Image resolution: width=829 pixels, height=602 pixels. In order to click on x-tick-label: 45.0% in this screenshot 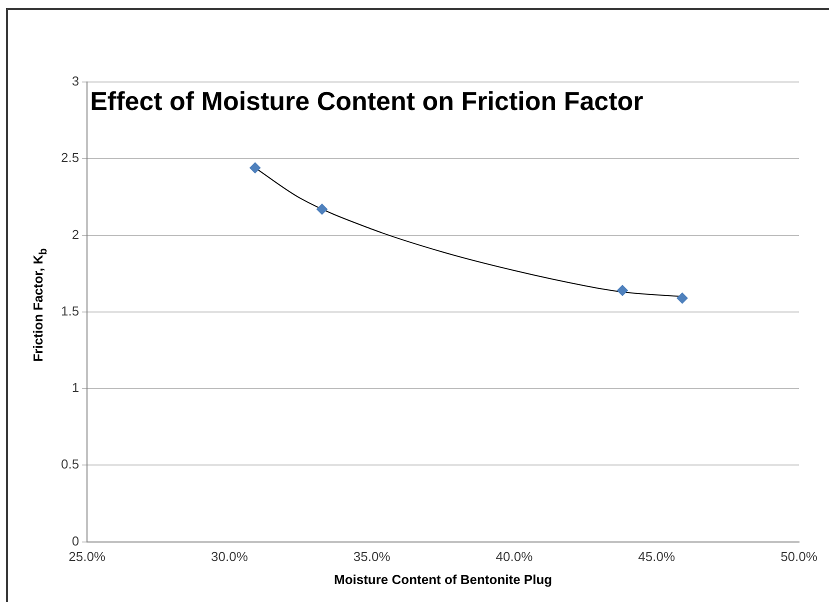, I will do `click(657, 556)`.